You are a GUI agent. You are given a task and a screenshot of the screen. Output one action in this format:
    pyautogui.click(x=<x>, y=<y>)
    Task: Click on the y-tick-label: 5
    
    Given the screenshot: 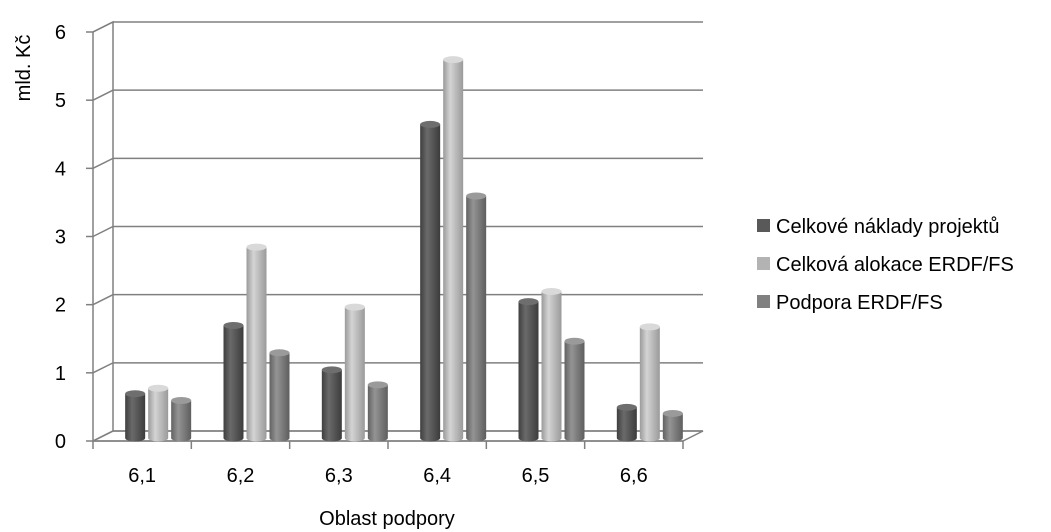 What is the action you would take?
    pyautogui.click(x=60, y=101)
    